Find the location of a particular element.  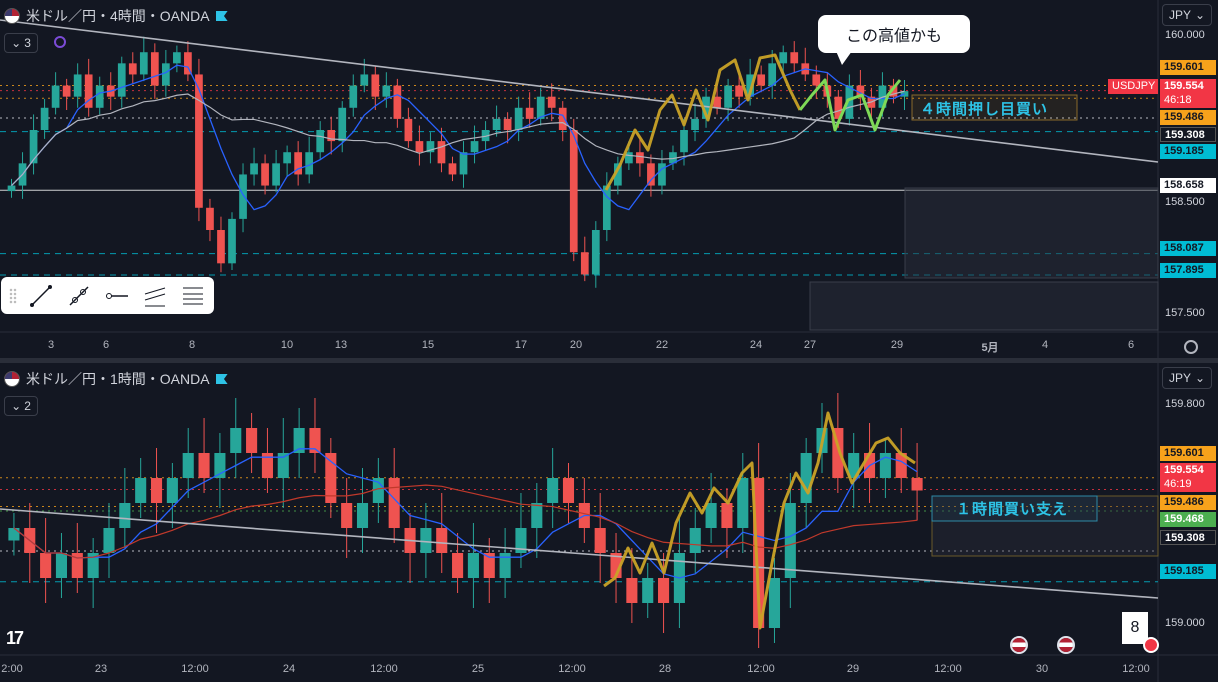

ray-icon is located at coordinates (79, 296).